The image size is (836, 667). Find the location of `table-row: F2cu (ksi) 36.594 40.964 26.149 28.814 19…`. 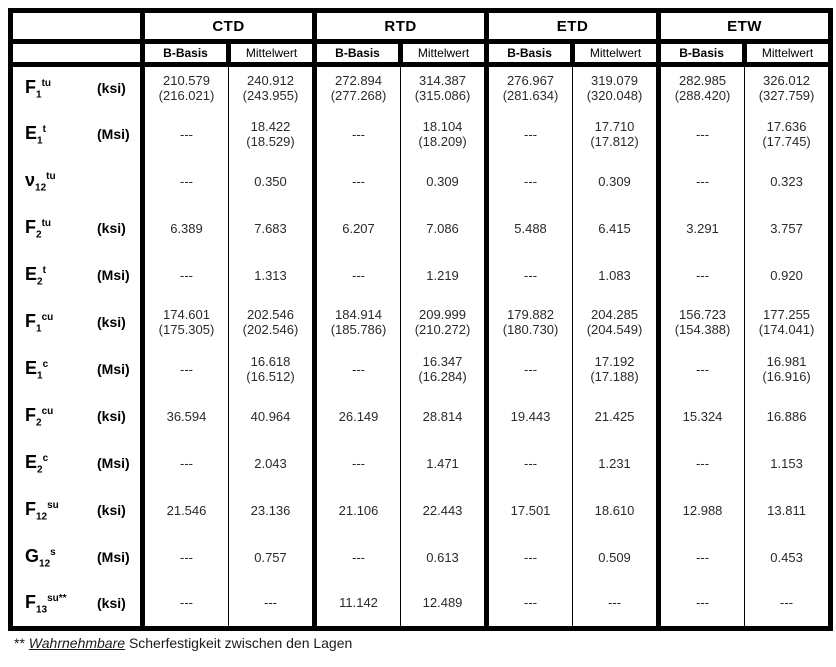

table-row: F2cu (ksi) 36.594 40.964 26.149 28.814 19… is located at coordinates (420, 417).